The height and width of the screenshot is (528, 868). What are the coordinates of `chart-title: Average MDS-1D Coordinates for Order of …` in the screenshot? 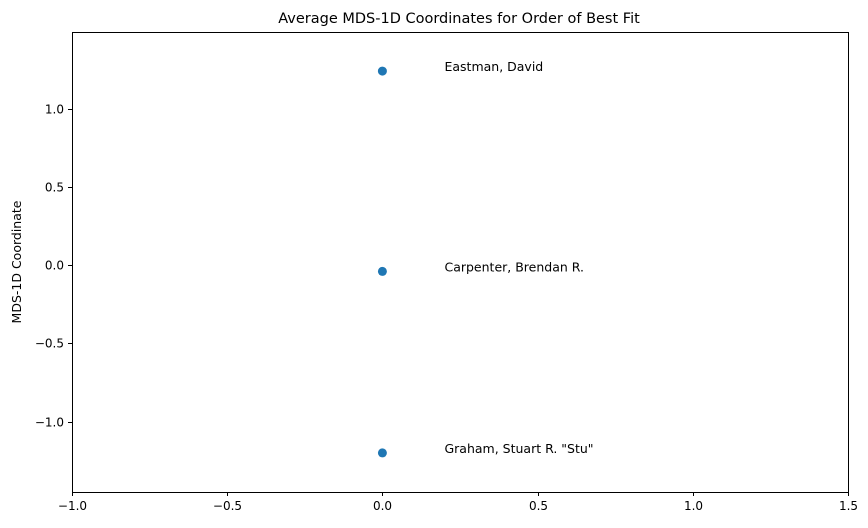 It's located at (459, 19).